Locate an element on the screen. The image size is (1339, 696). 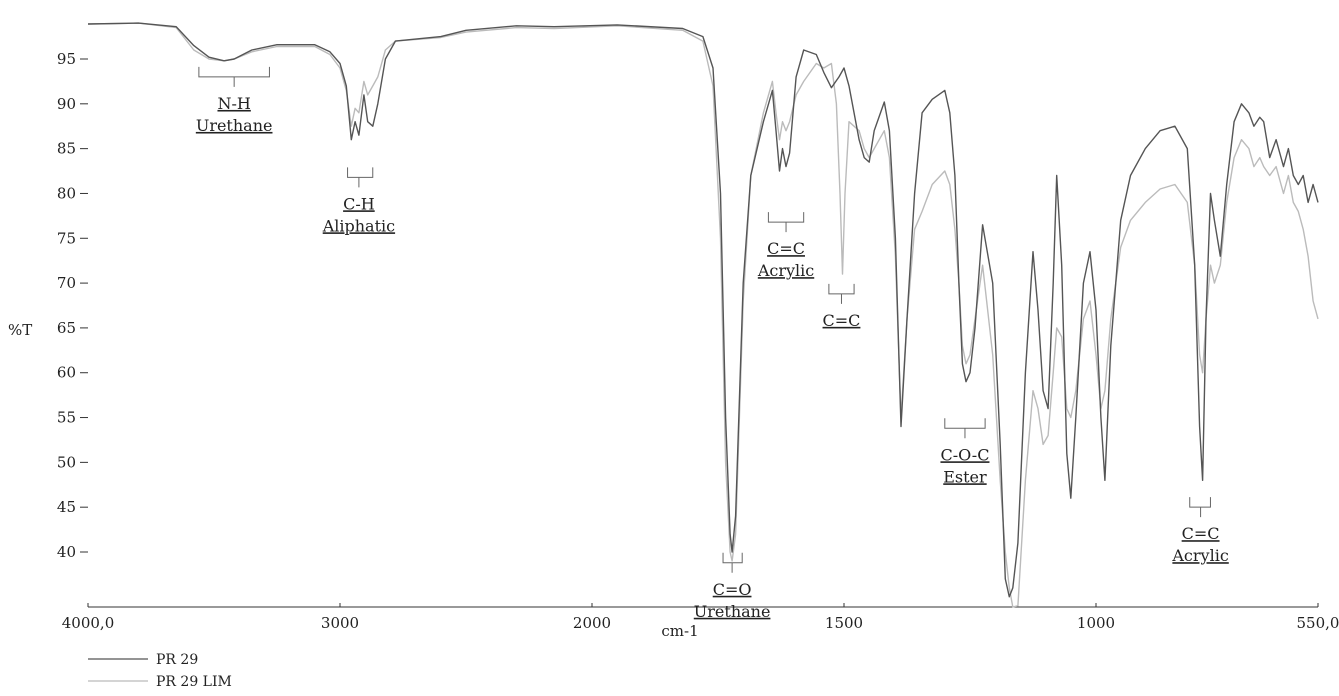
legend-label: PR 29 is located at coordinates (177, 660).